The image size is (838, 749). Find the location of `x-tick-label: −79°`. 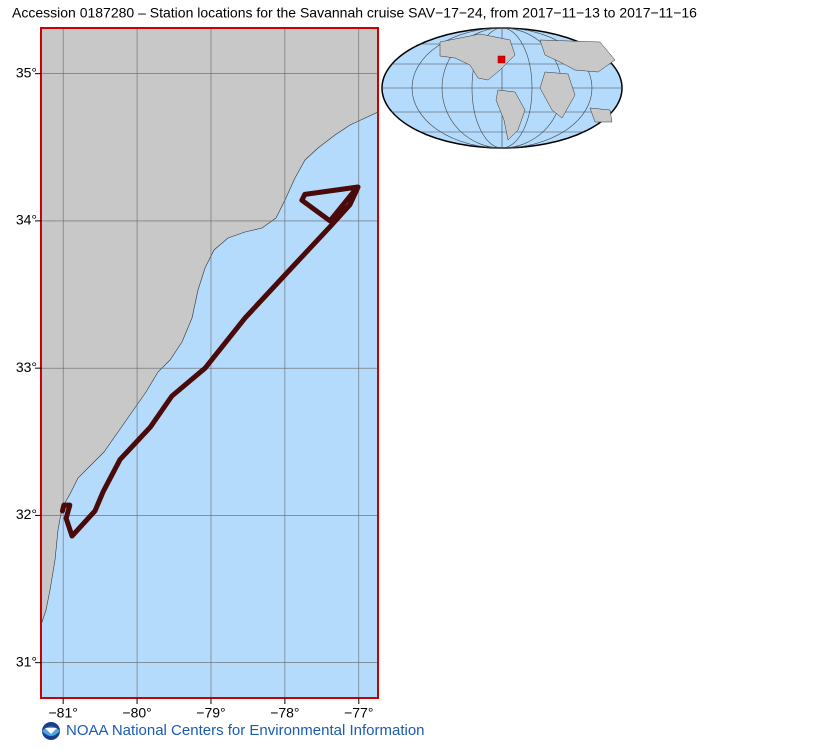

x-tick-label: −79° is located at coordinates (210, 713).